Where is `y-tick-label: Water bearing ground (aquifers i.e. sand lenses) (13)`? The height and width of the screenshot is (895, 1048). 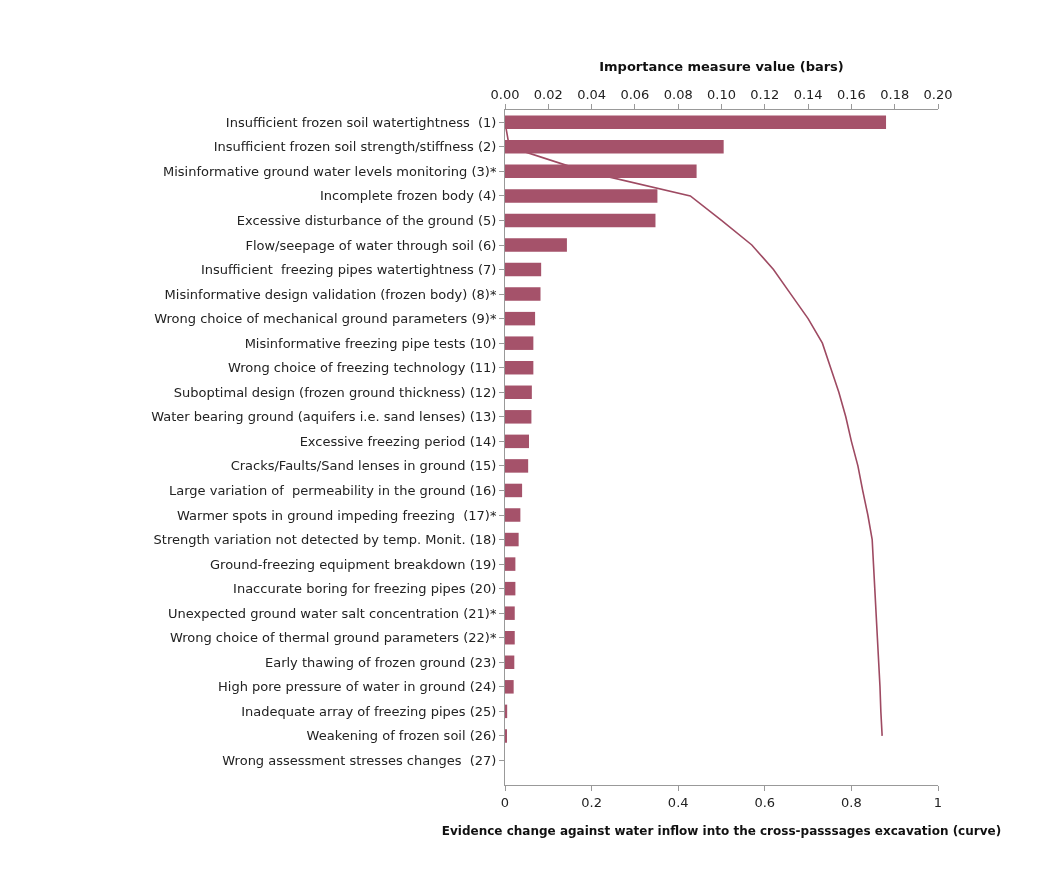 y-tick-label: Water bearing ground (aquifers i.e. sand lenses) (13) is located at coordinates (324, 417).